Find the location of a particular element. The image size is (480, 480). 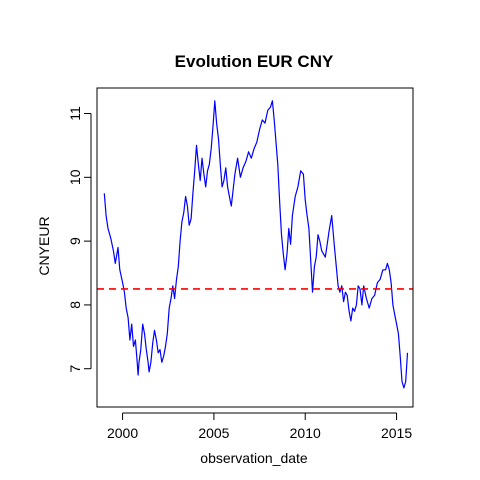

x-tick-label-3: 2015 is located at coordinates (396, 433).